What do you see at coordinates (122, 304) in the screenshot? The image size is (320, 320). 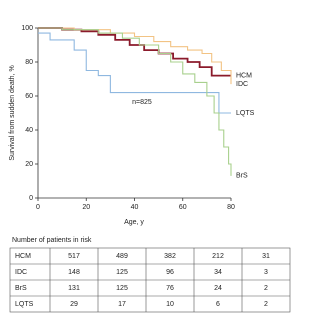 I see `table-cell: 17` at bounding box center [122, 304].